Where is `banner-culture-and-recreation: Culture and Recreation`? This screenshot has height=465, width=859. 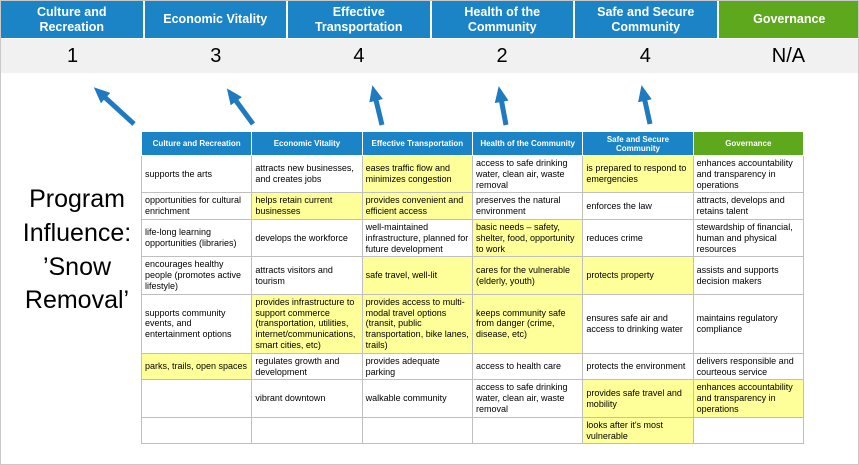 banner-culture-and-recreation: Culture and Recreation is located at coordinates (72, 19).